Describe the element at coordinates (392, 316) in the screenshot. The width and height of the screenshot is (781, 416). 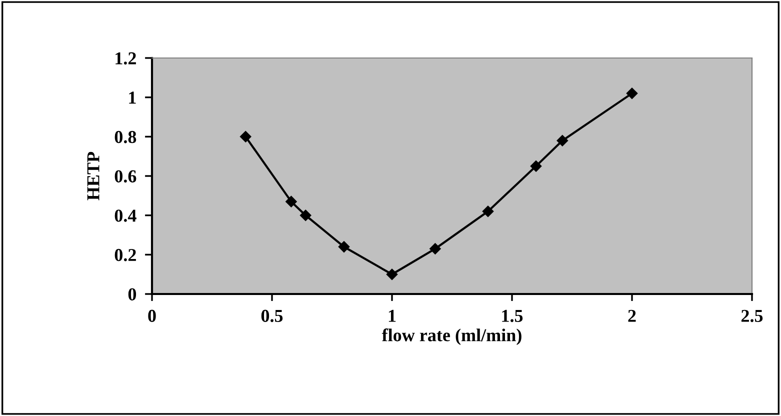
I see `x-tick-label: 1` at that location.